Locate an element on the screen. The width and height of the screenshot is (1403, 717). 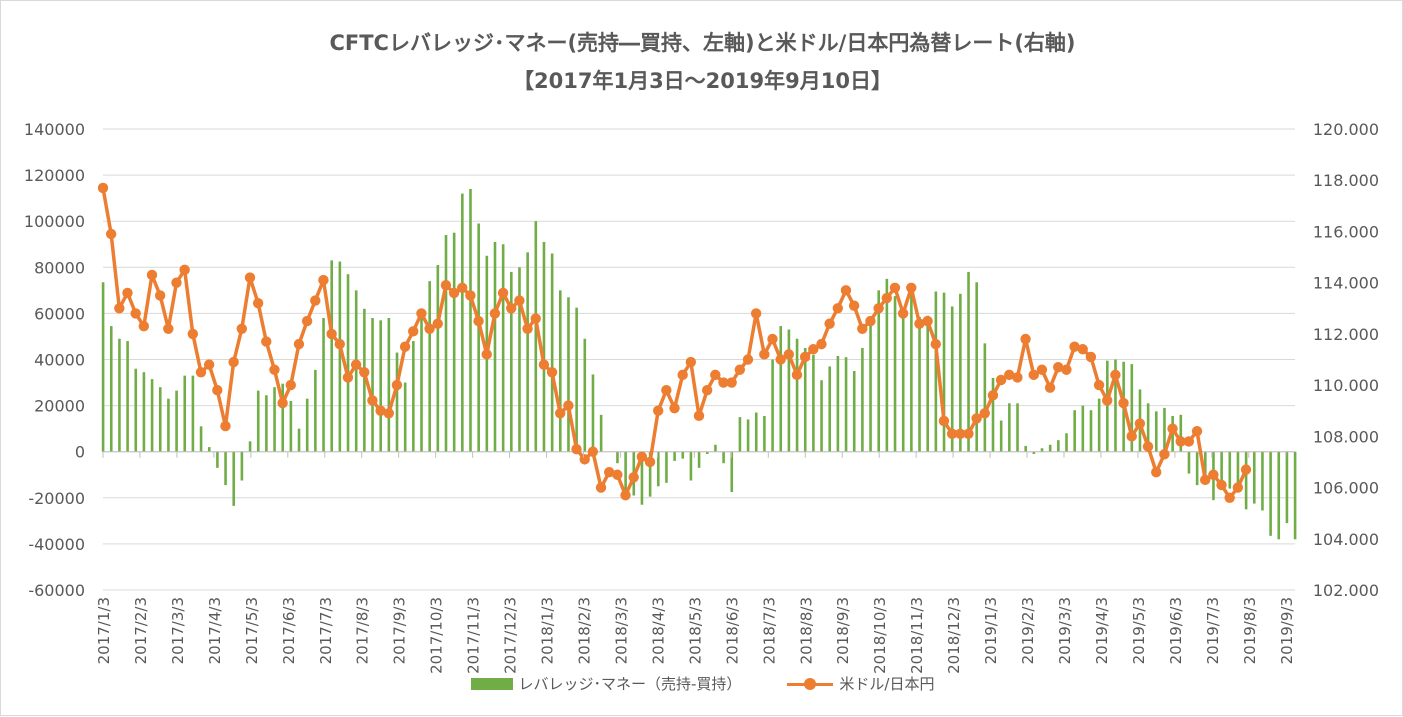
x-tick-label: 2017/2/3 is located at coordinates (141, 630).